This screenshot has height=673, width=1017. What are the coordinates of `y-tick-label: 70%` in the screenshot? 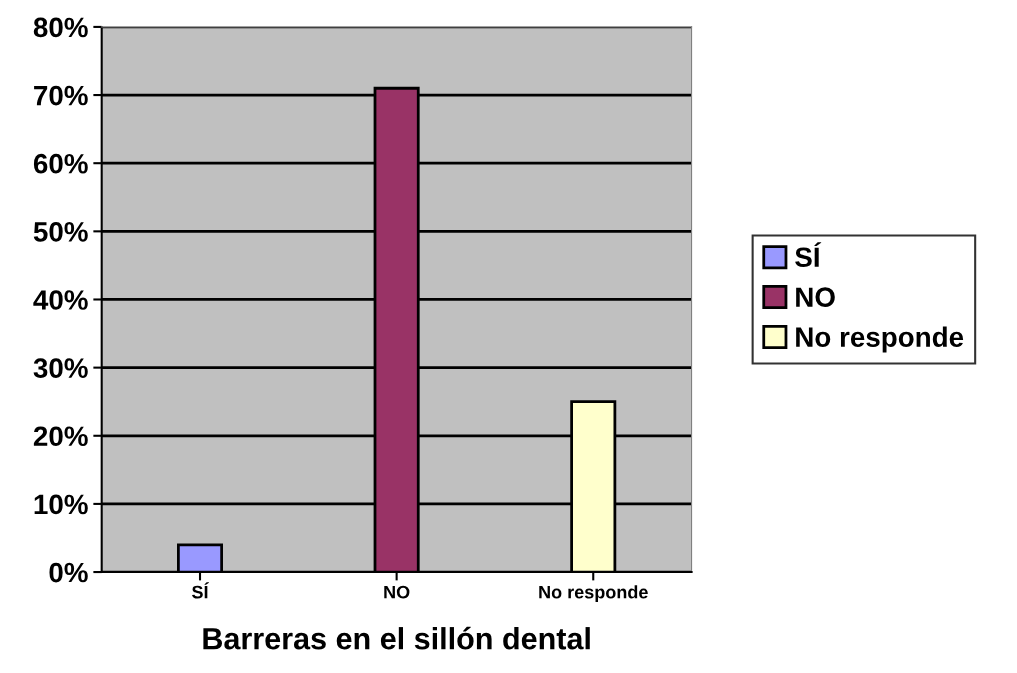 It's located at (61, 95).